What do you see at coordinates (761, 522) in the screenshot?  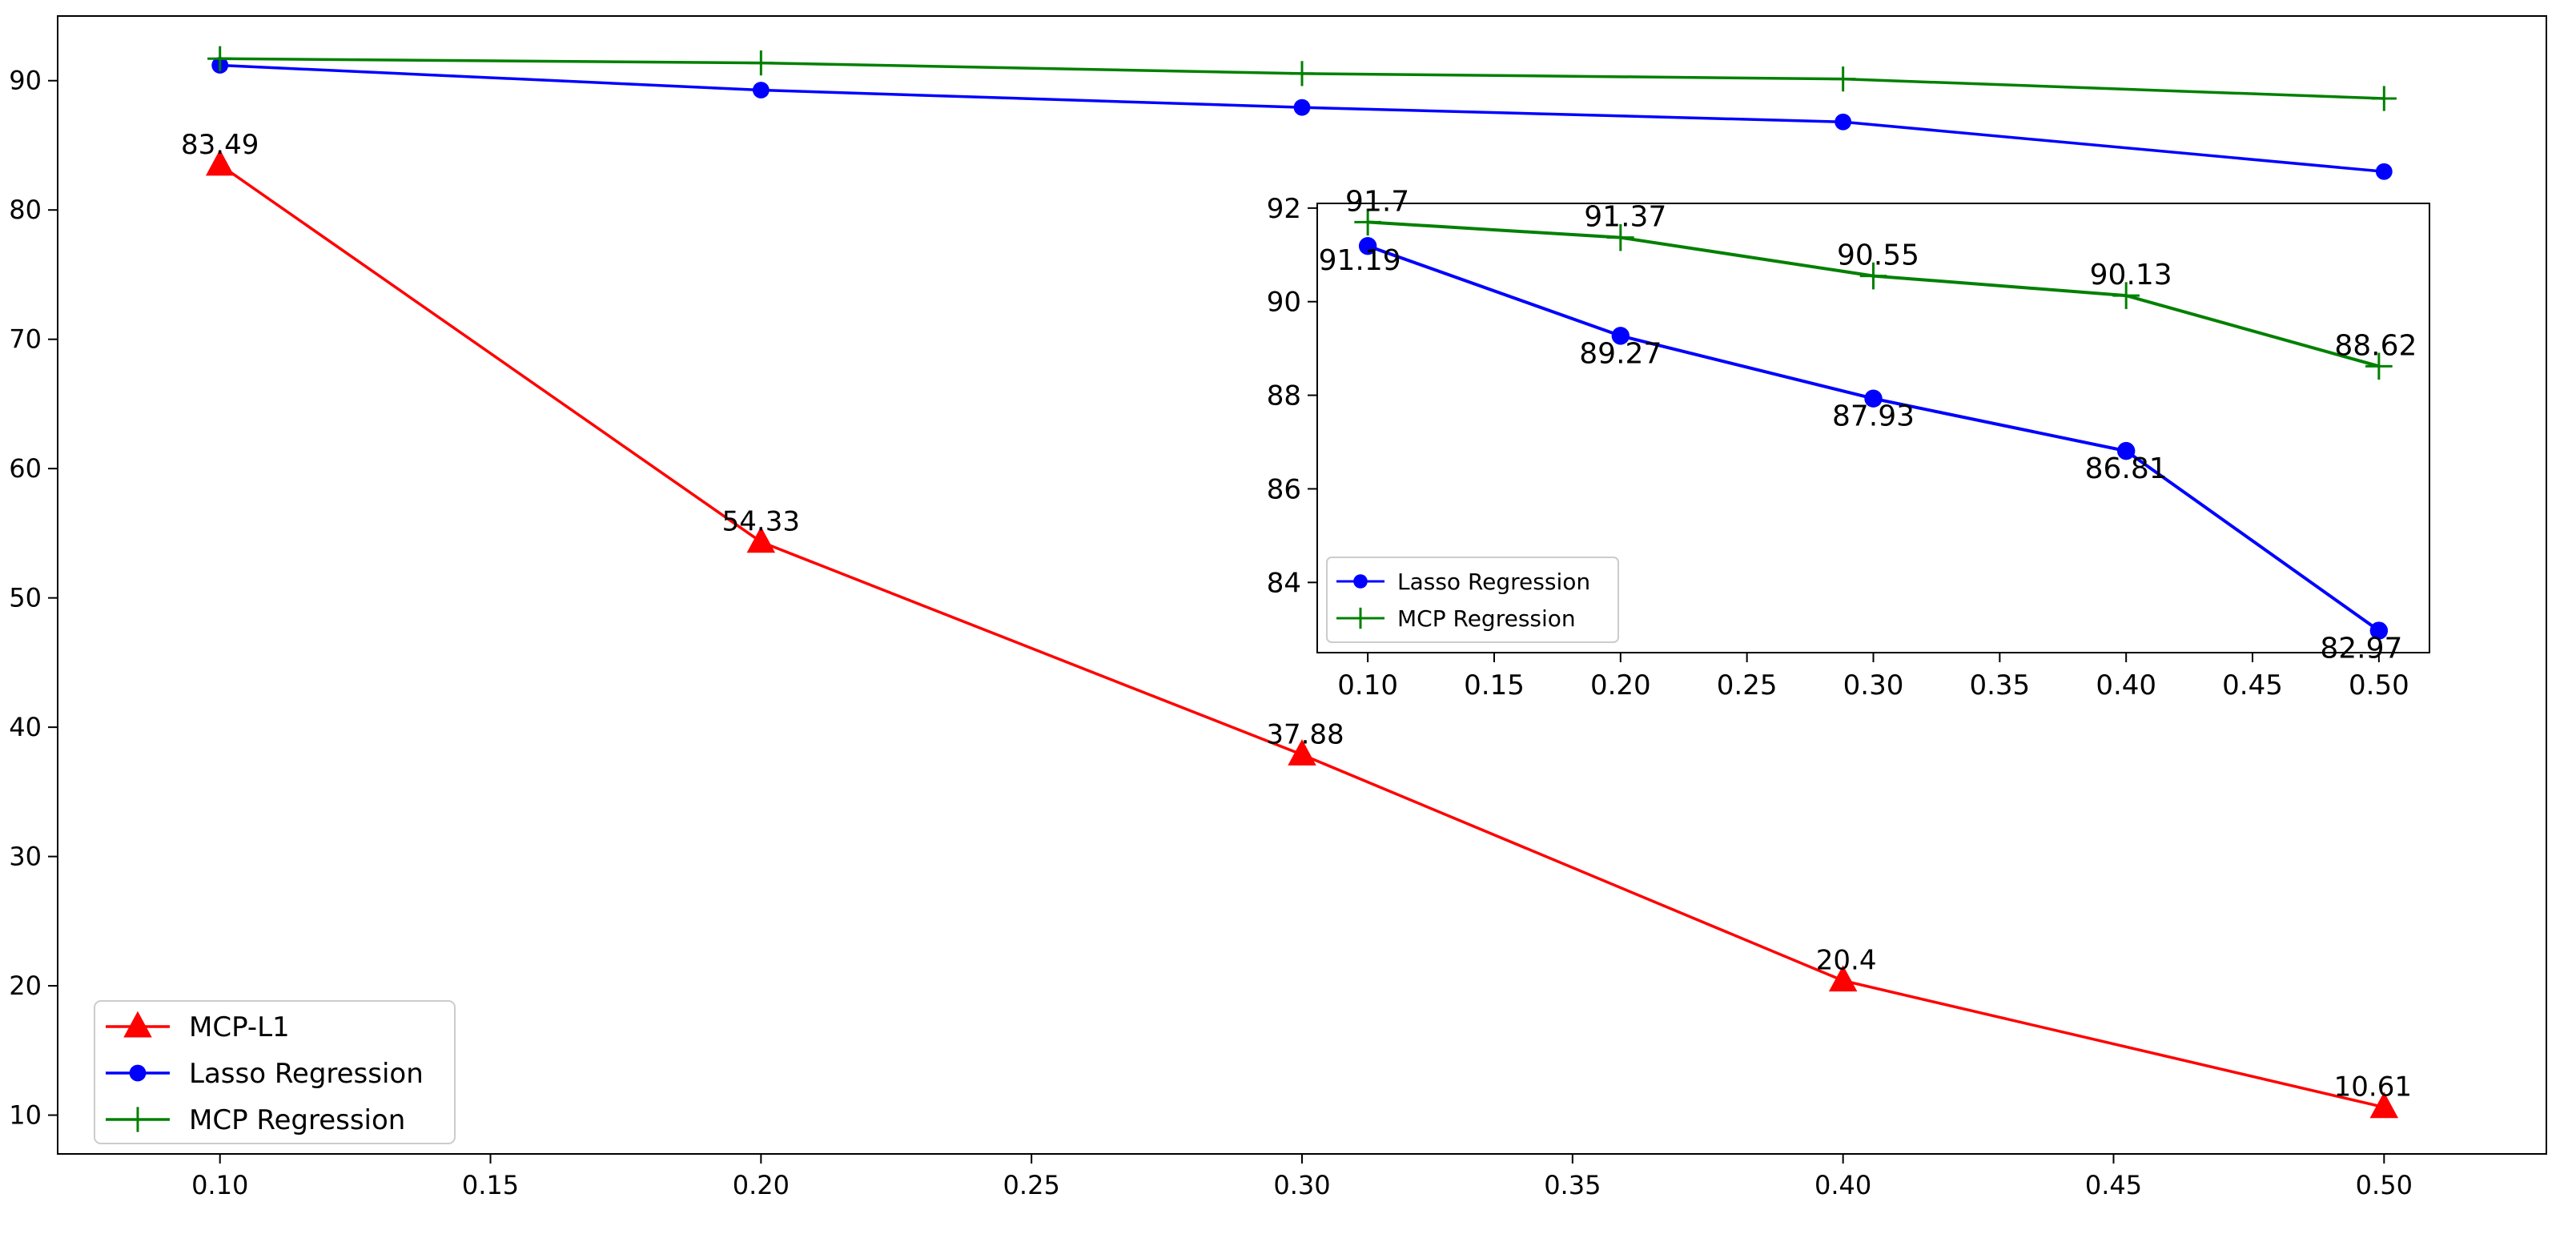 I see `data-label: 54.33` at bounding box center [761, 522].